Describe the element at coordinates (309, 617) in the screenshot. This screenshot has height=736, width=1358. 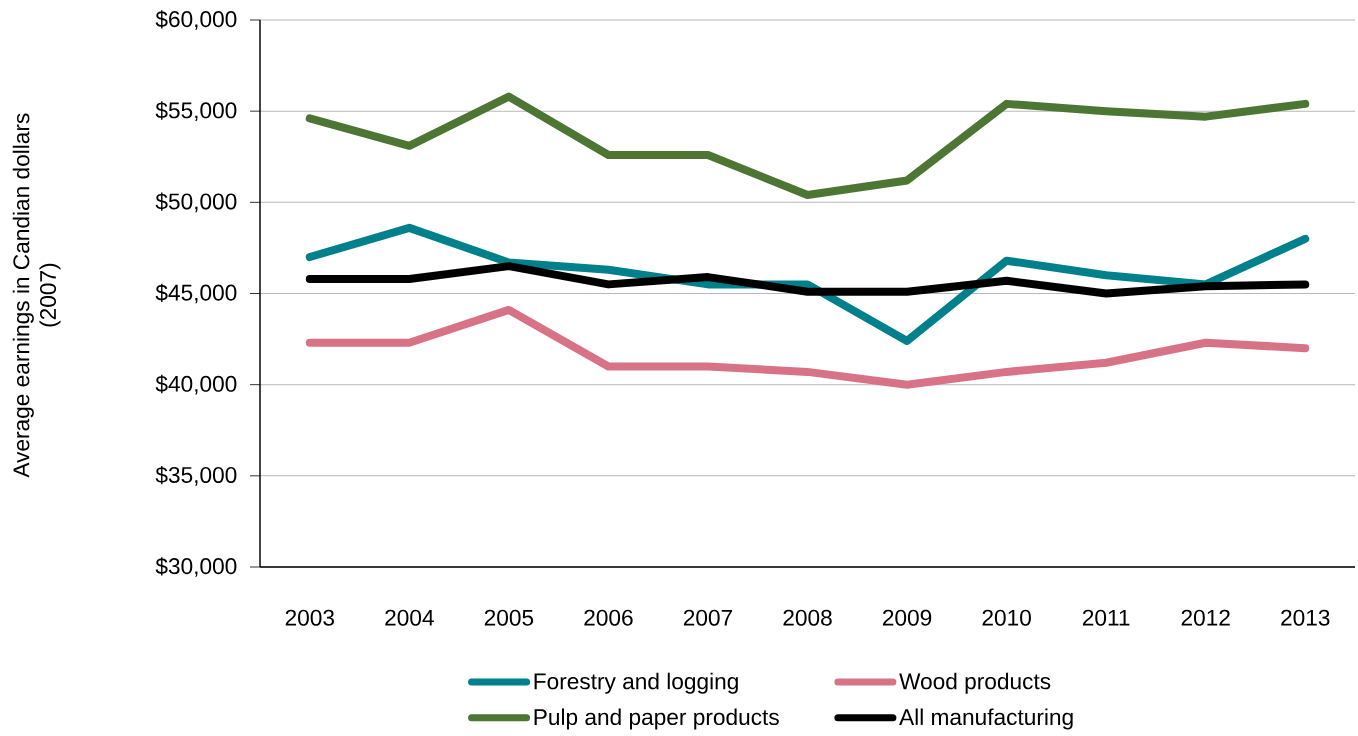
I see `x-tick-label: 2003` at that location.